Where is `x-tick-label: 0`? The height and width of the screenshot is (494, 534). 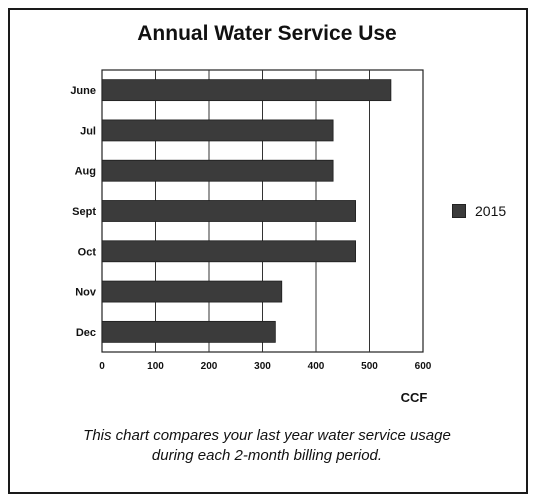 x-tick-label: 0 is located at coordinates (102, 366).